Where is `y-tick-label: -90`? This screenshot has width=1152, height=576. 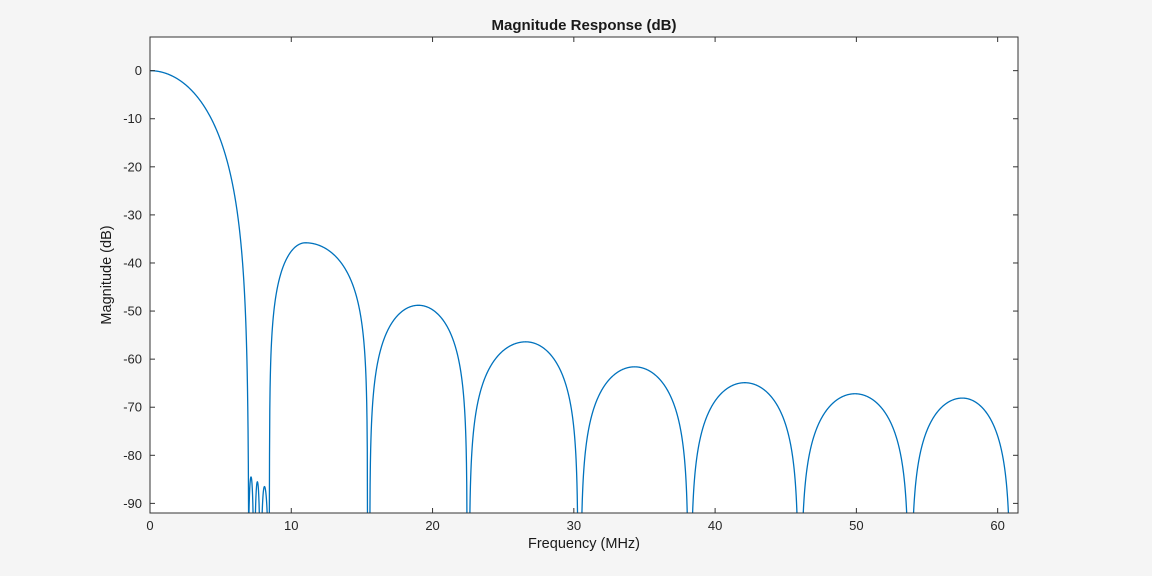 y-tick-label: -90 is located at coordinates (132, 503).